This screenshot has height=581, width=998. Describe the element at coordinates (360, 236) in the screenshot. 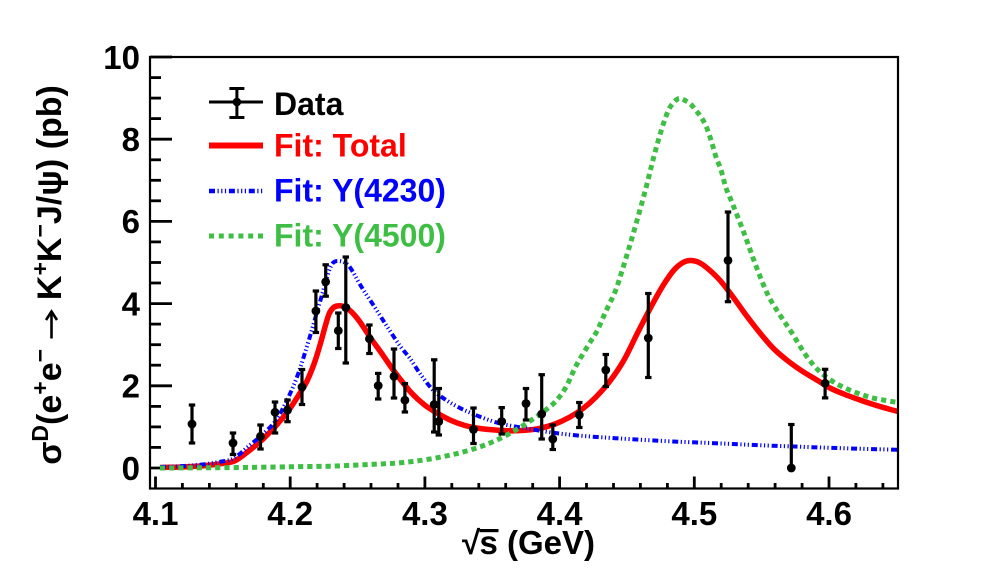

I see `svg-text: Fit: Y(4500)` at that location.